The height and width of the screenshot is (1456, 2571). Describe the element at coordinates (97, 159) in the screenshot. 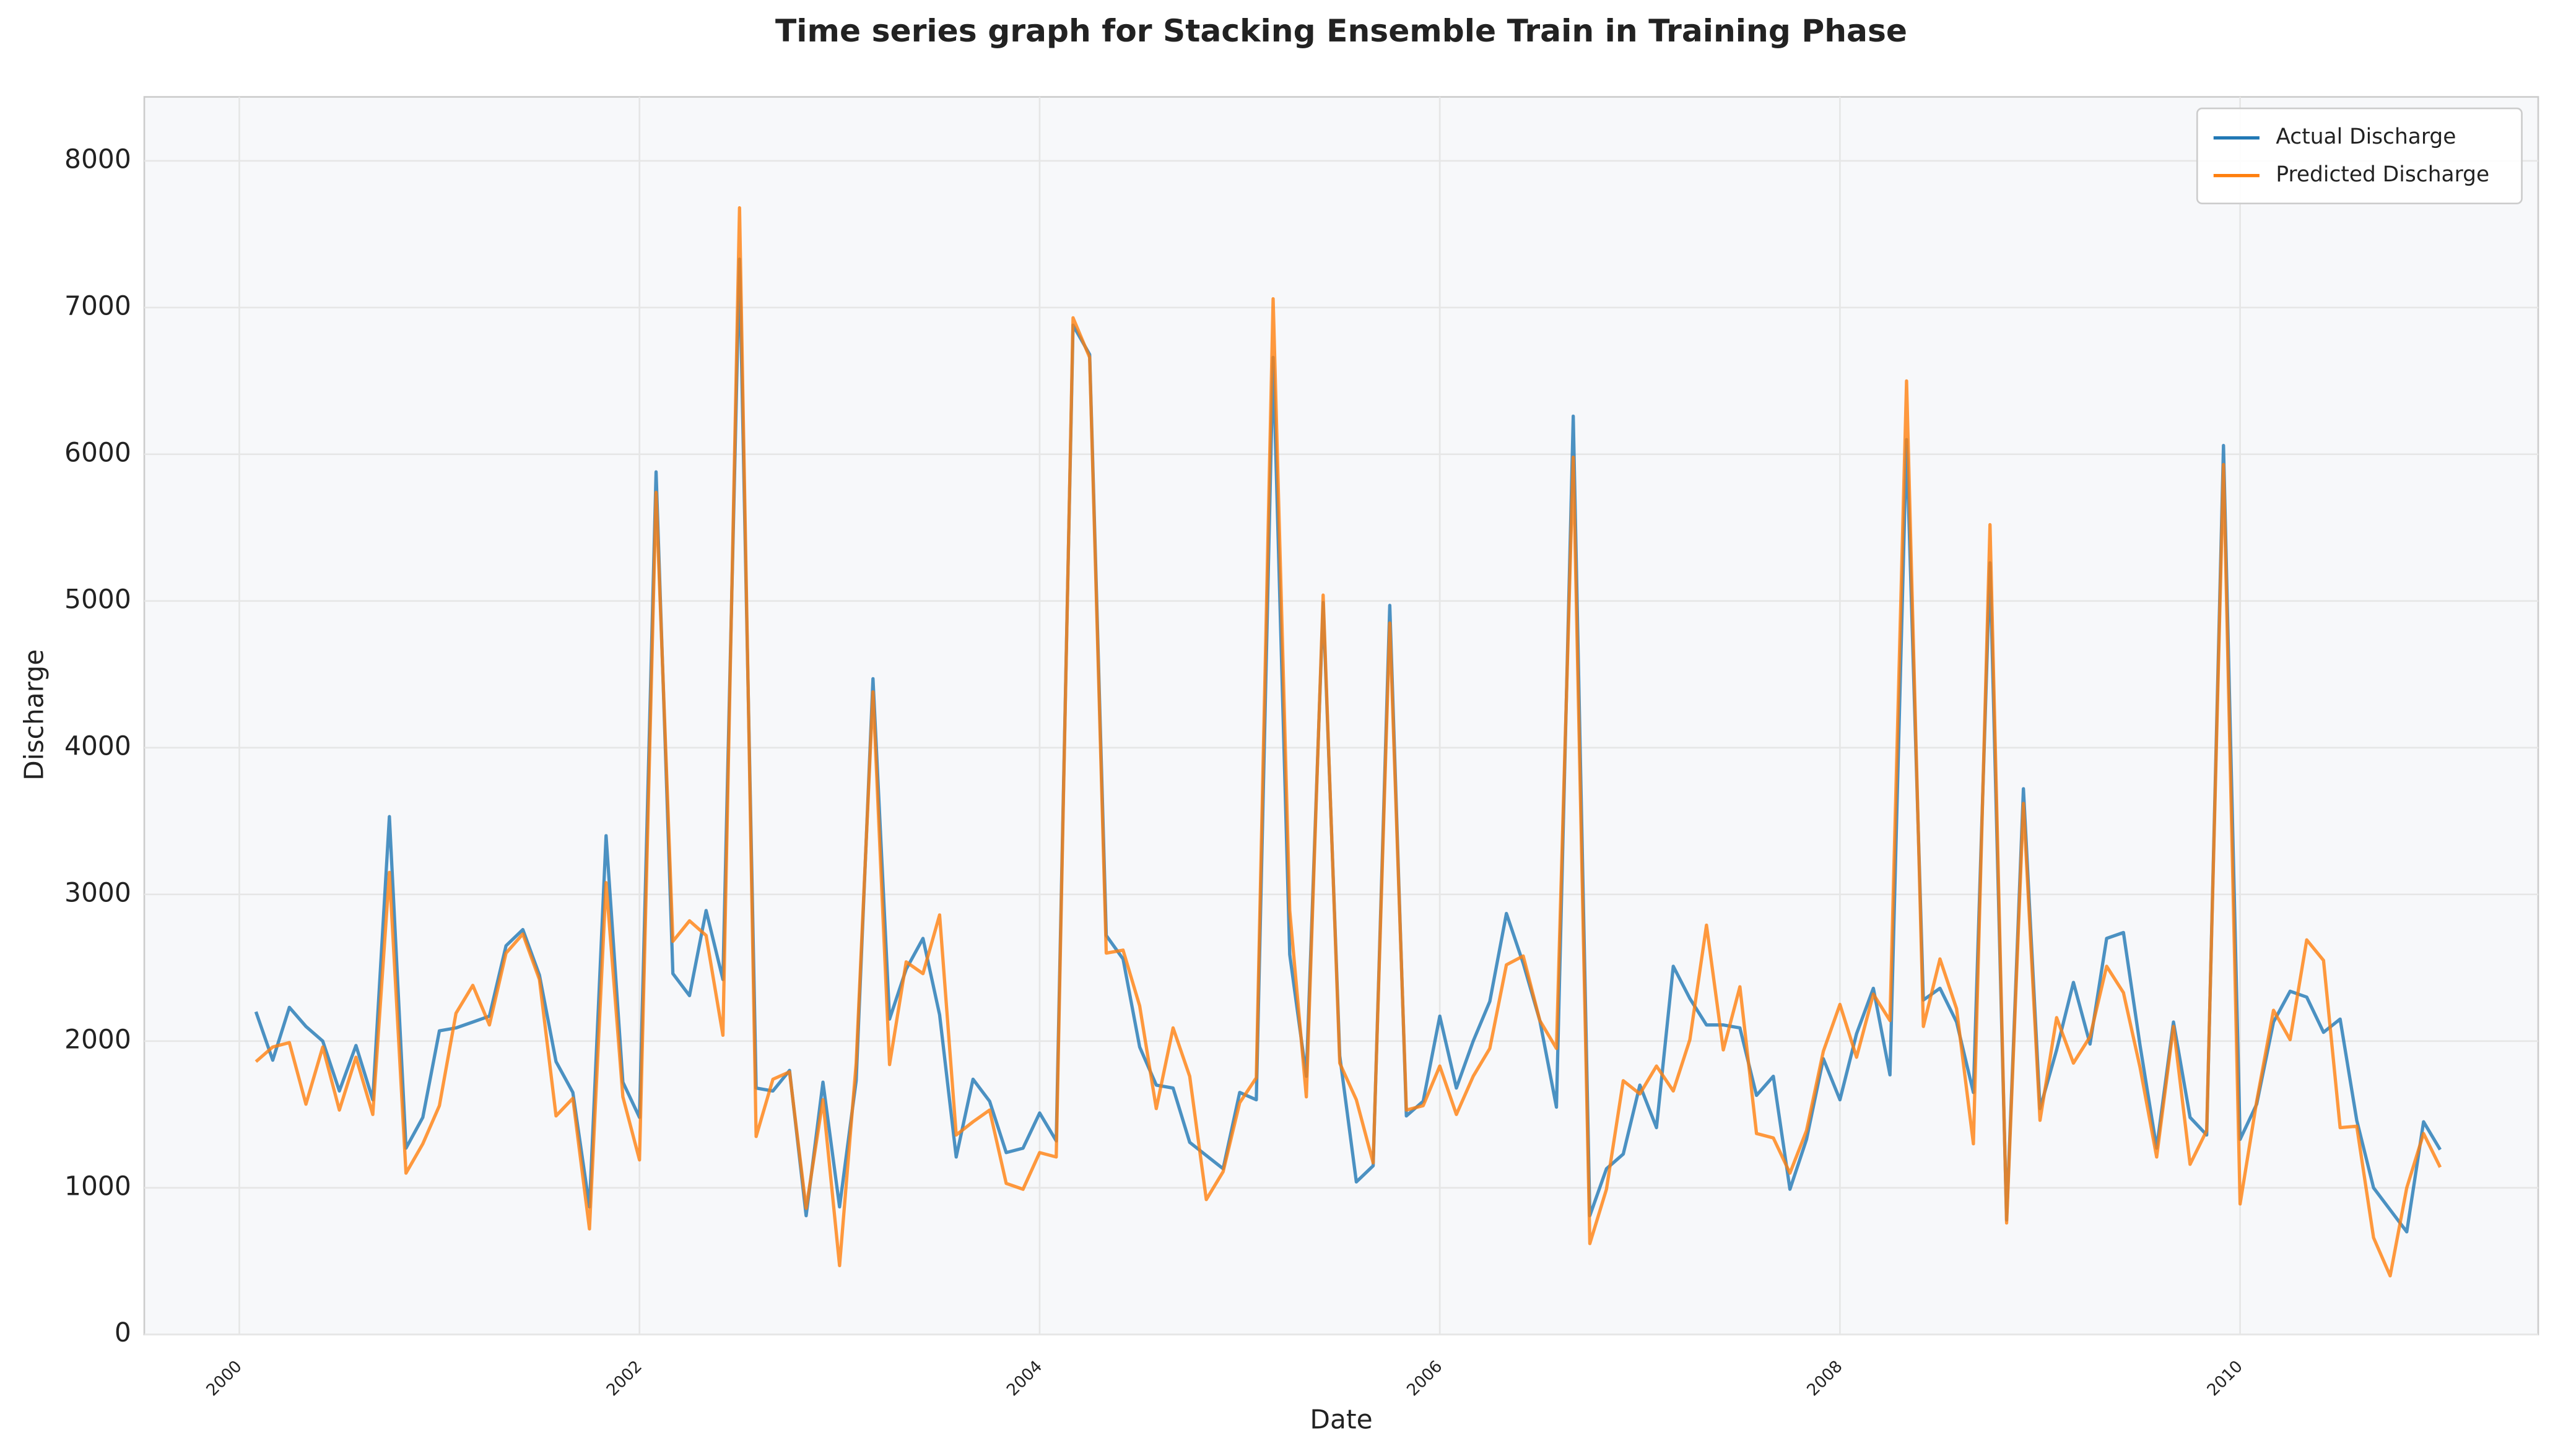

I see `y-tick-label: 8000` at that location.